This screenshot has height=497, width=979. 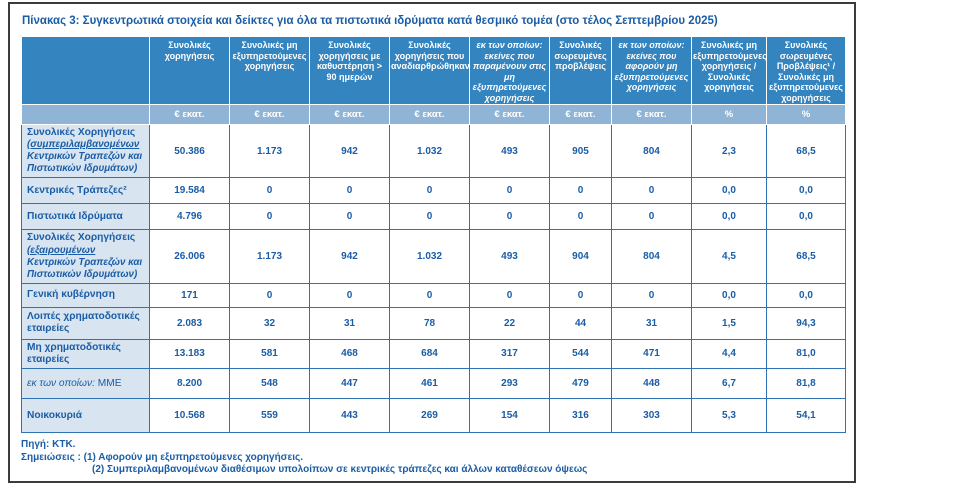 What do you see at coordinates (85, 416) in the screenshot?
I see `row-label: Νοικοκυριά` at bounding box center [85, 416].